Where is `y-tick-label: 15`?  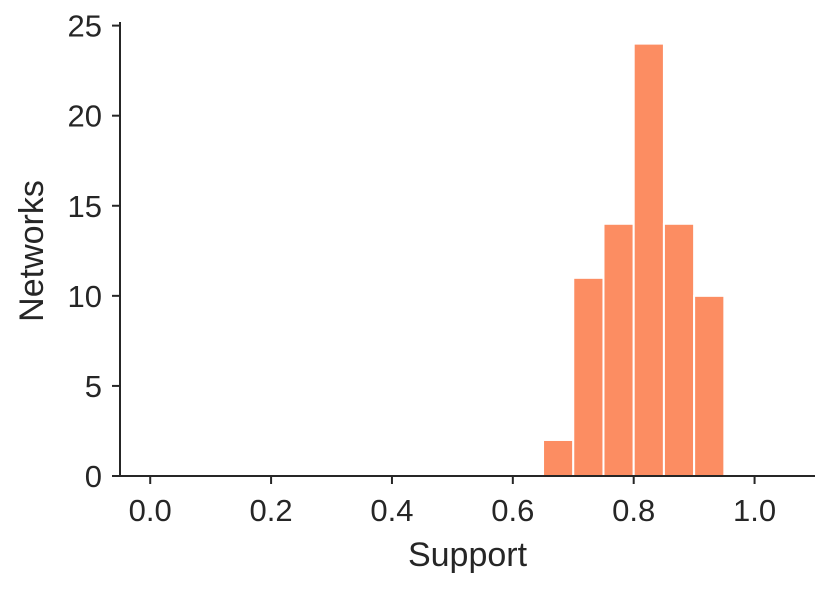
y-tick-label: 15 is located at coordinates (85, 206).